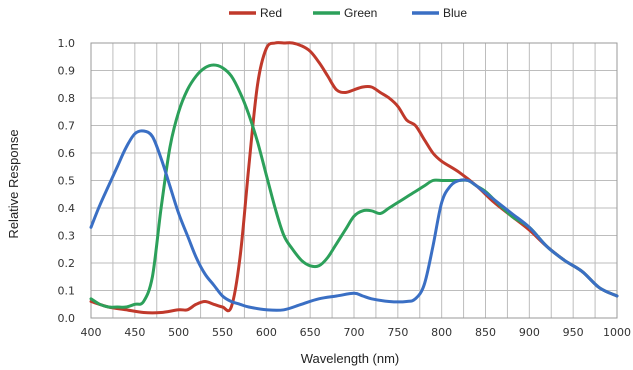 The height and width of the screenshot is (370, 633). I want to click on x-tick-label: 550, so click(222, 332).